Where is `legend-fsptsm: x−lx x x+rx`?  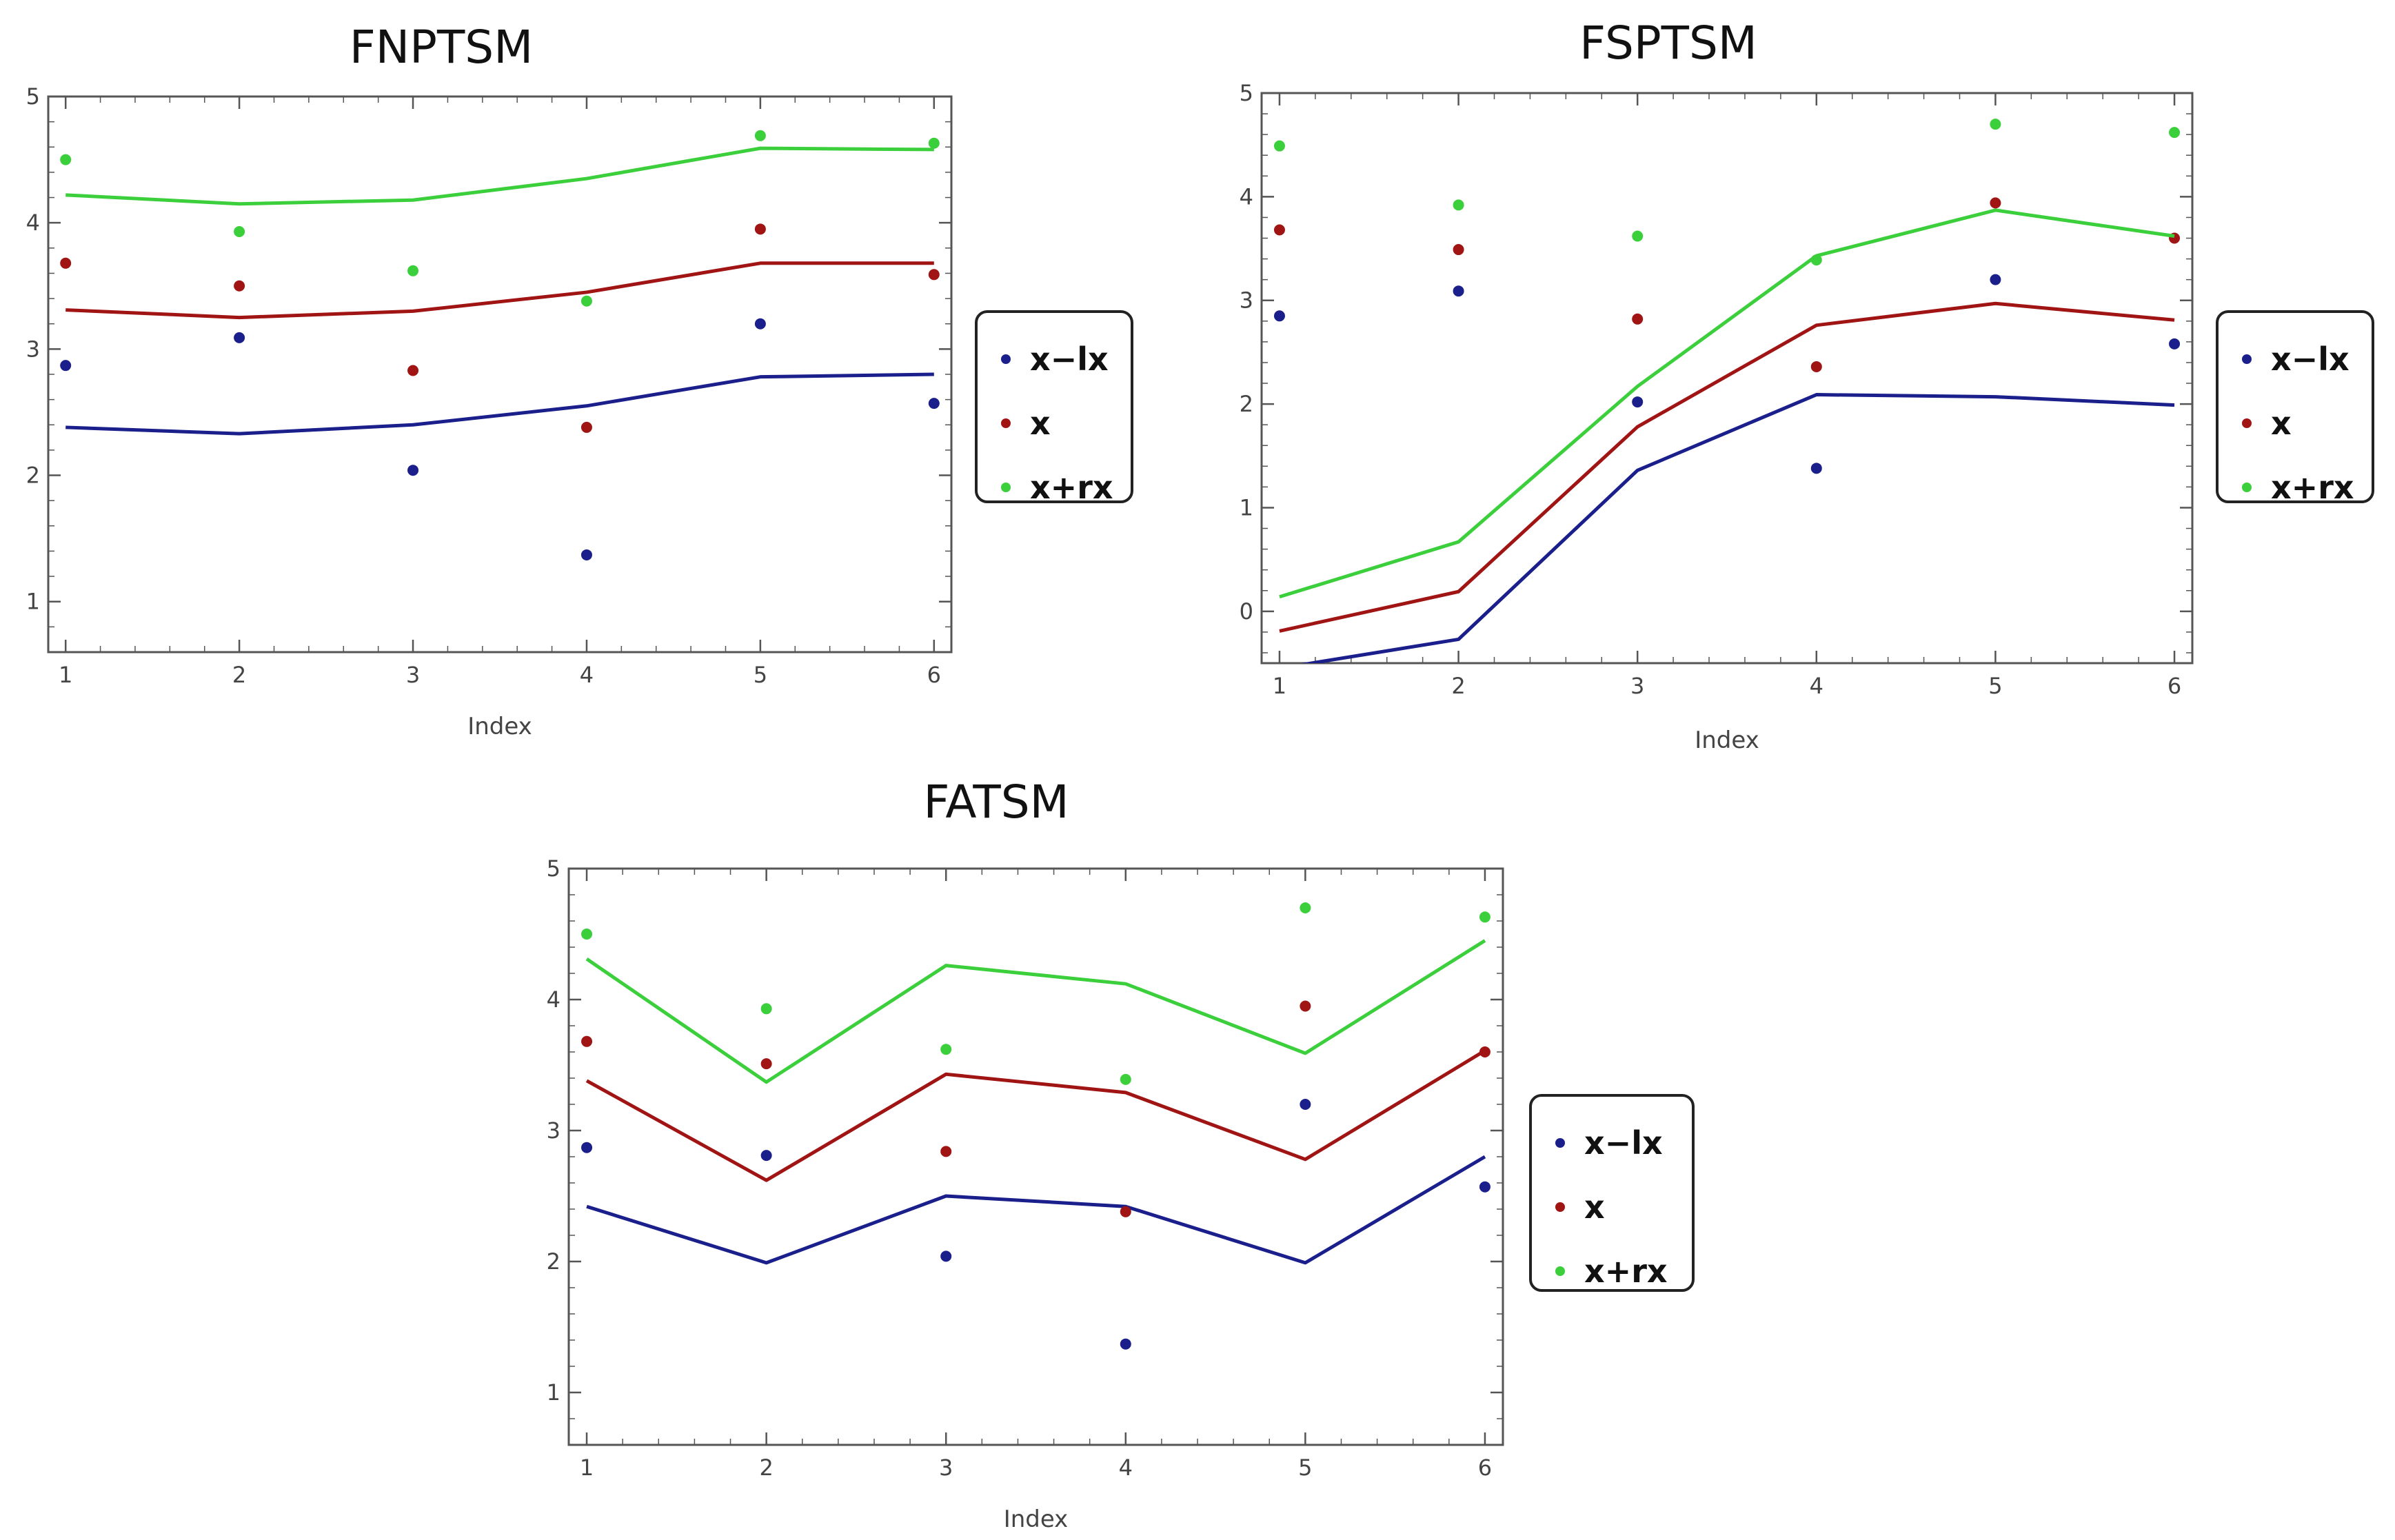 legend-fsptsm: x−lx x x+rx is located at coordinates (2295, 408).